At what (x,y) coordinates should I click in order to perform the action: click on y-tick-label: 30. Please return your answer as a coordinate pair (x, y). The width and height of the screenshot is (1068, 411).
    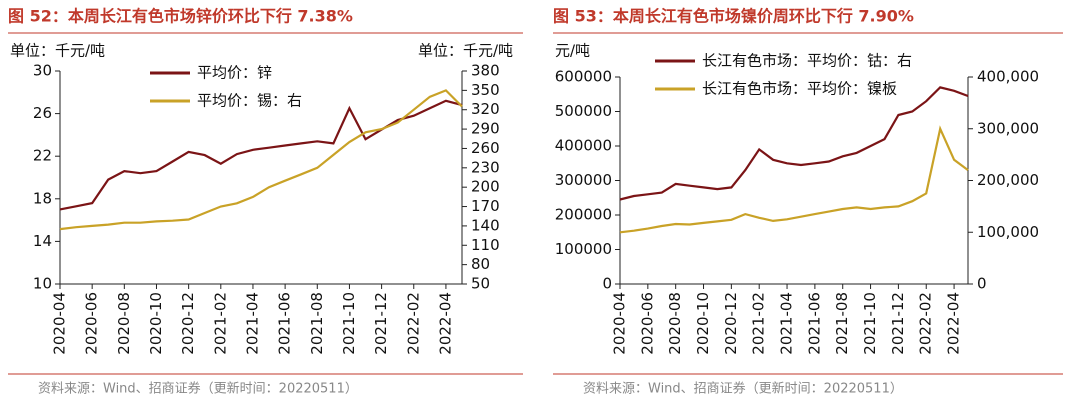
    Looking at the image, I should click on (42, 71).